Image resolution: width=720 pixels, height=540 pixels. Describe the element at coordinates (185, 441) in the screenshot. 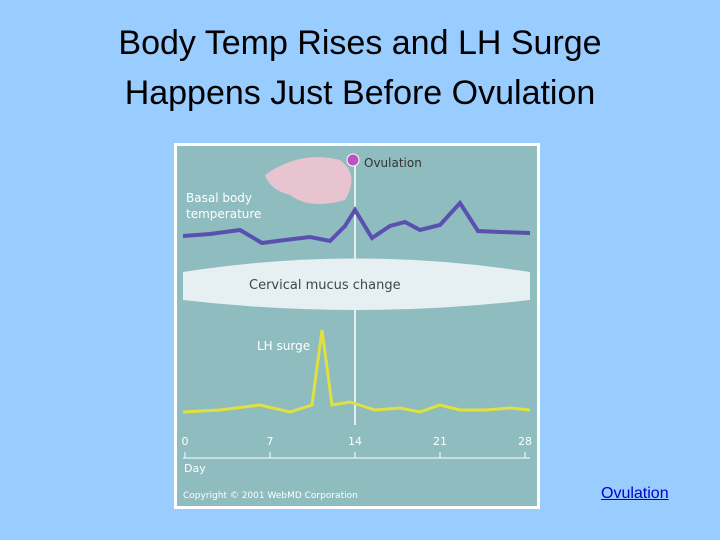

I see `day-tick-label: 0` at that location.